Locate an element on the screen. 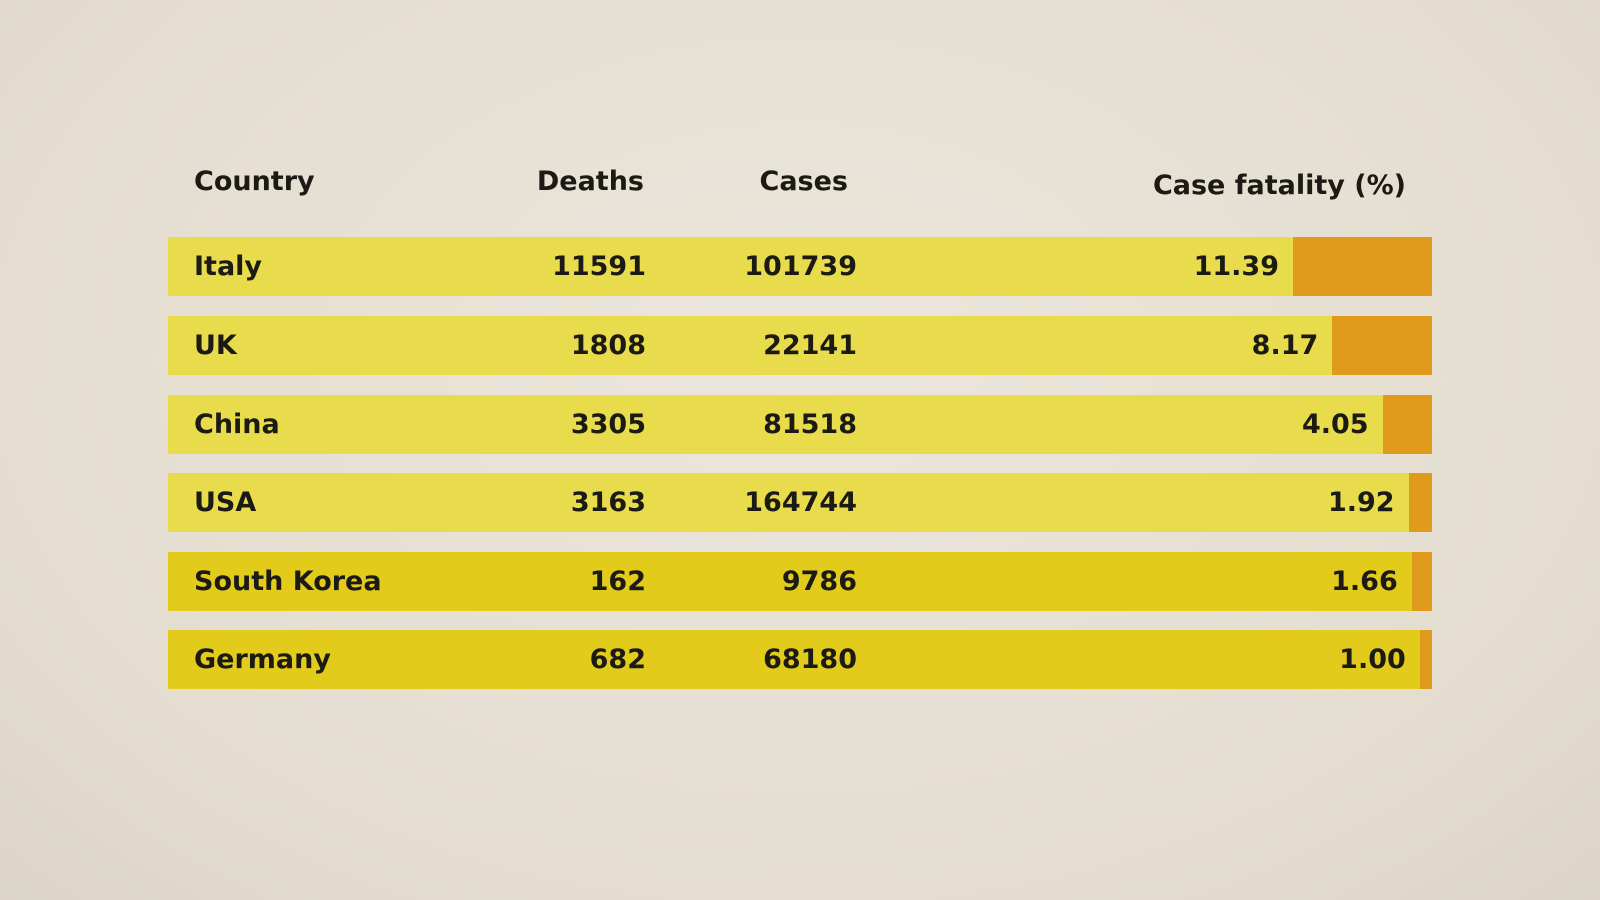  country-cell: UK is located at coordinates (215, 345).